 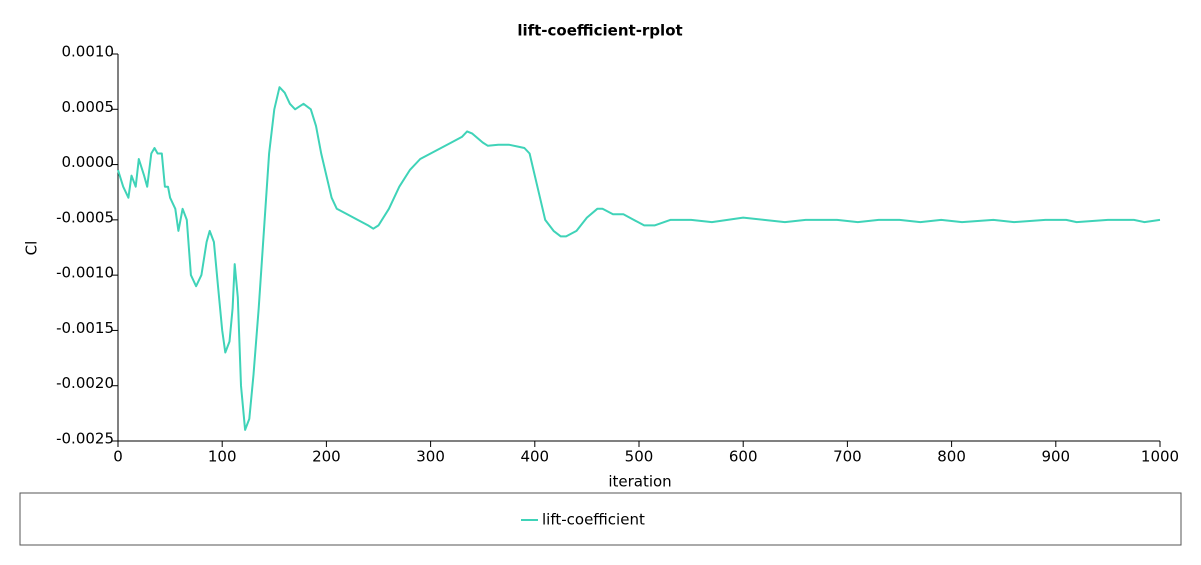 What do you see at coordinates (639, 482) in the screenshot?
I see `x-axis-label: iteration` at bounding box center [639, 482].